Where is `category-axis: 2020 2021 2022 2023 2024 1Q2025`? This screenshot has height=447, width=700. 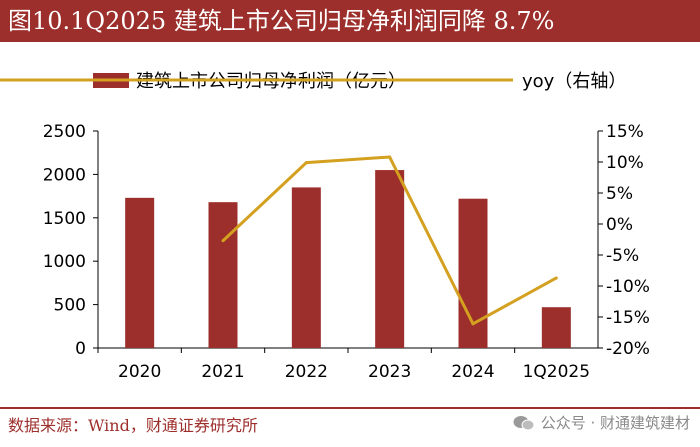 category-axis: 2020 2021 2022 2023 2024 1Q2025 is located at coordinates (343, 365).